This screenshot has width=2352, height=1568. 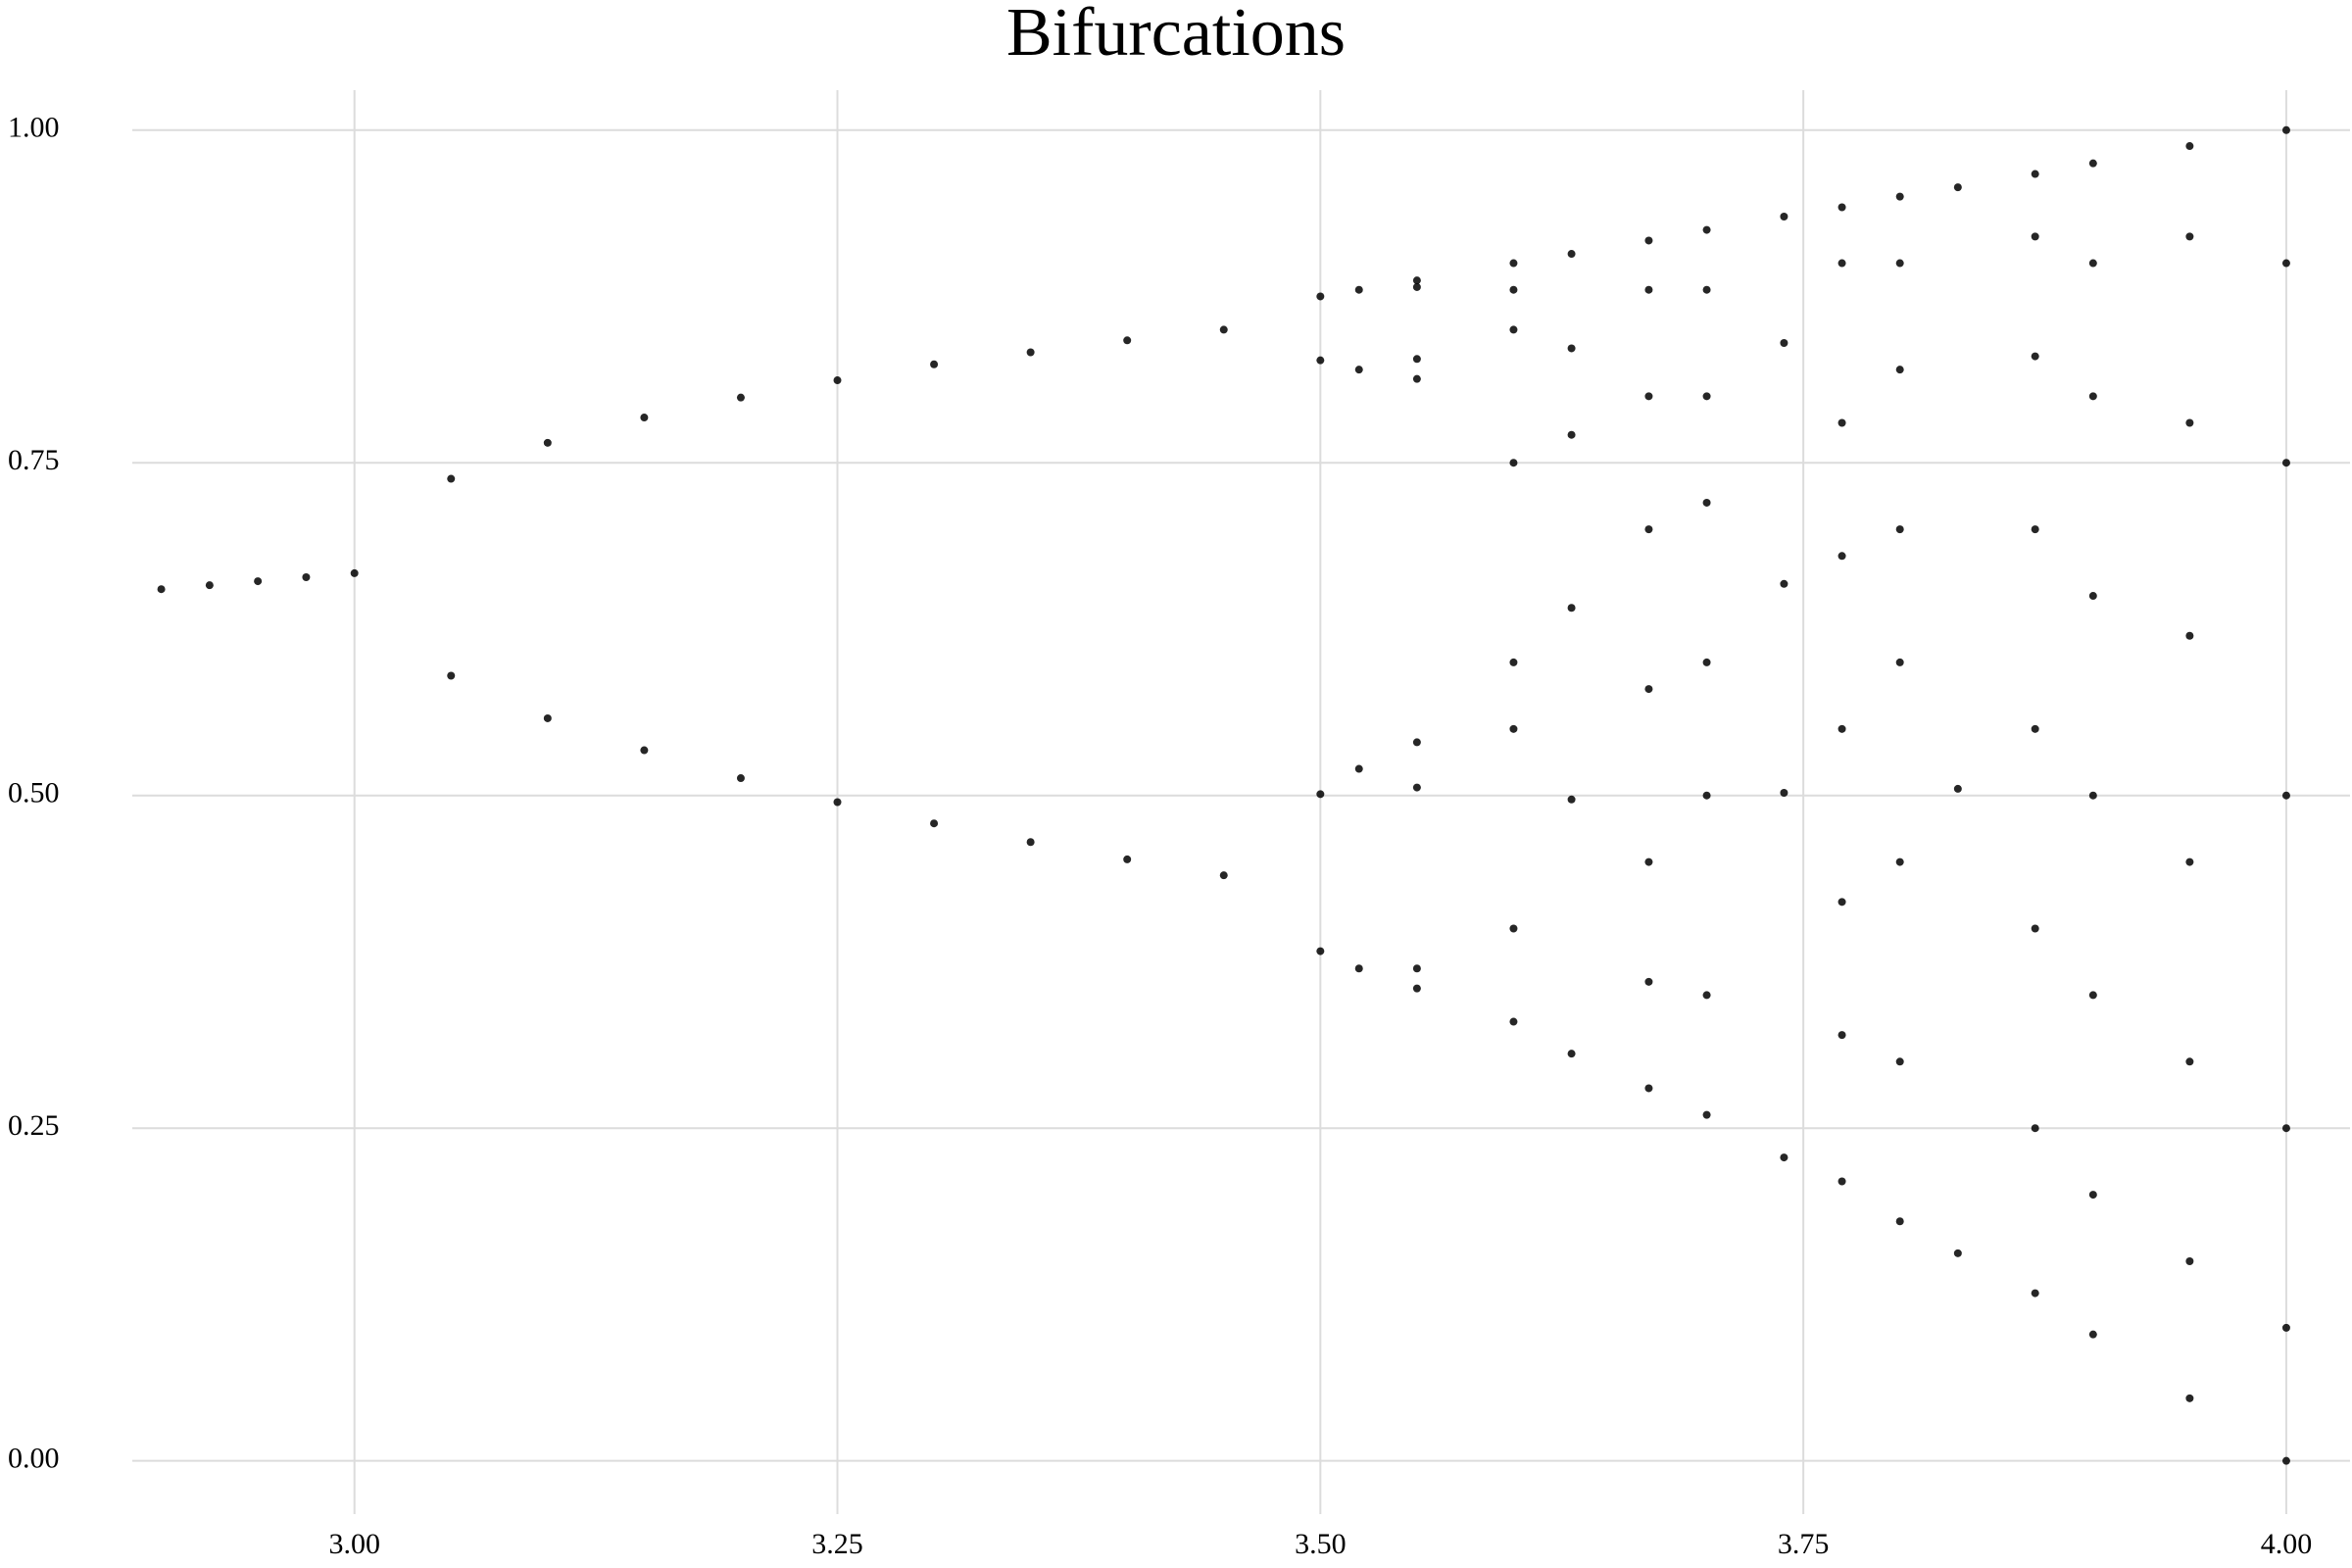 I want to click on y-tick-label: 0.75, so click(x=34, y=460).